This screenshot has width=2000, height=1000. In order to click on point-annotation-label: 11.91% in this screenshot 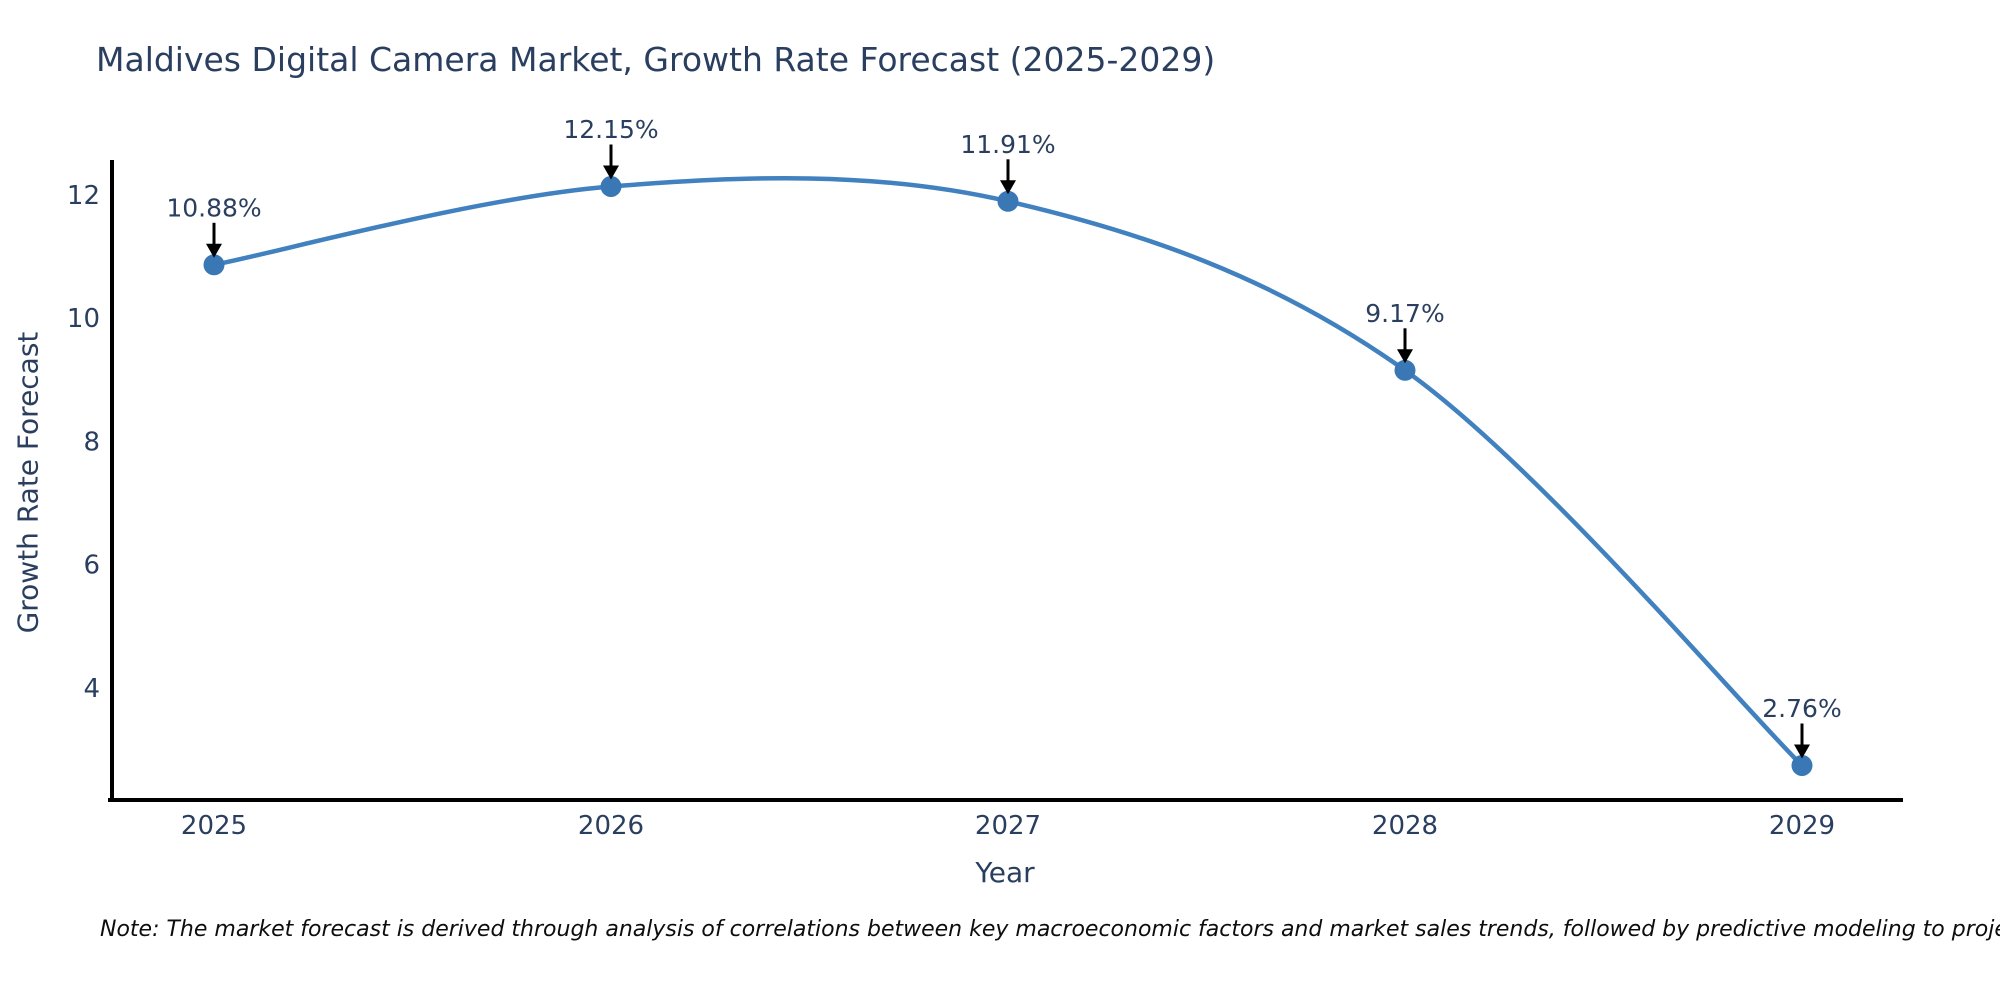, I will do `click(1007, 144)`.